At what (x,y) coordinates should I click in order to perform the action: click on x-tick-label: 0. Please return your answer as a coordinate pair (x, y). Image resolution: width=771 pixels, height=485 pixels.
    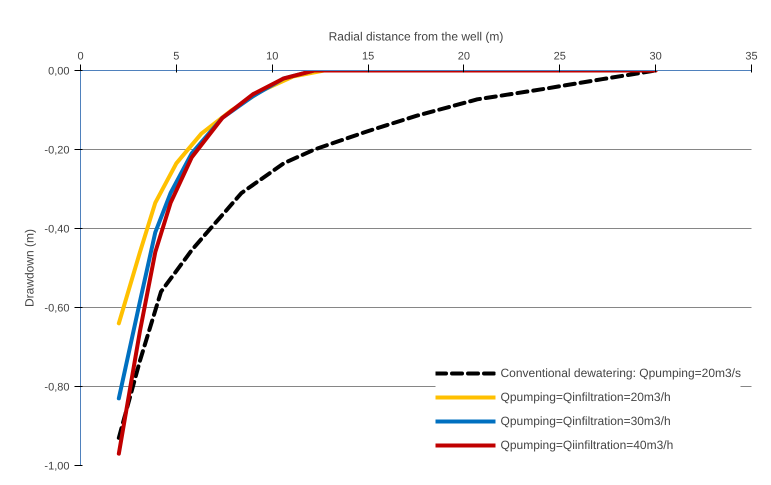
    Looking at the image, I should click on (80, 56).